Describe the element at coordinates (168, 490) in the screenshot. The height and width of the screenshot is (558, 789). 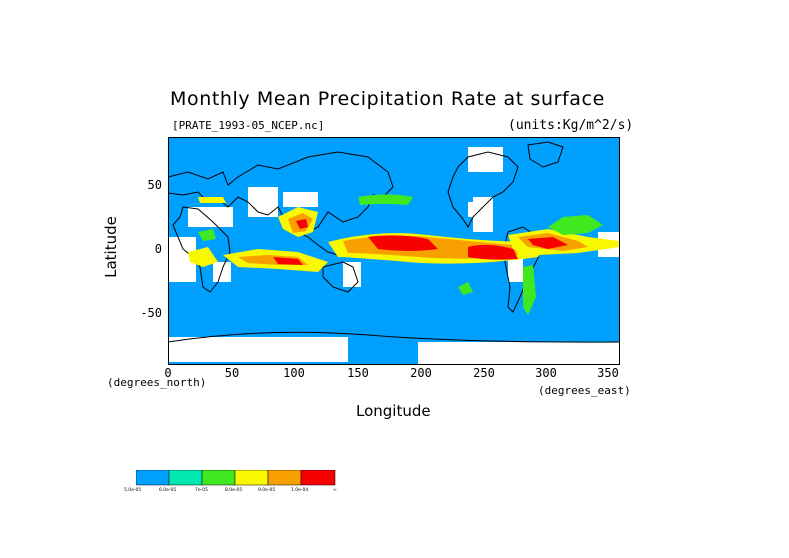
I see `legend-label: 6.0e-05` at that location.